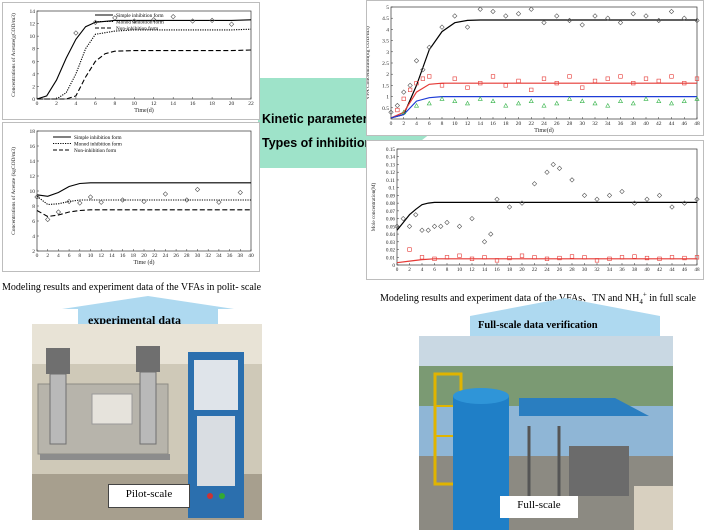  Describe the element at coordinates (13, 191) in the screenshot. I see `y-axis-label: Concentrations of Acetate (kgCOD/m3)` at that location.